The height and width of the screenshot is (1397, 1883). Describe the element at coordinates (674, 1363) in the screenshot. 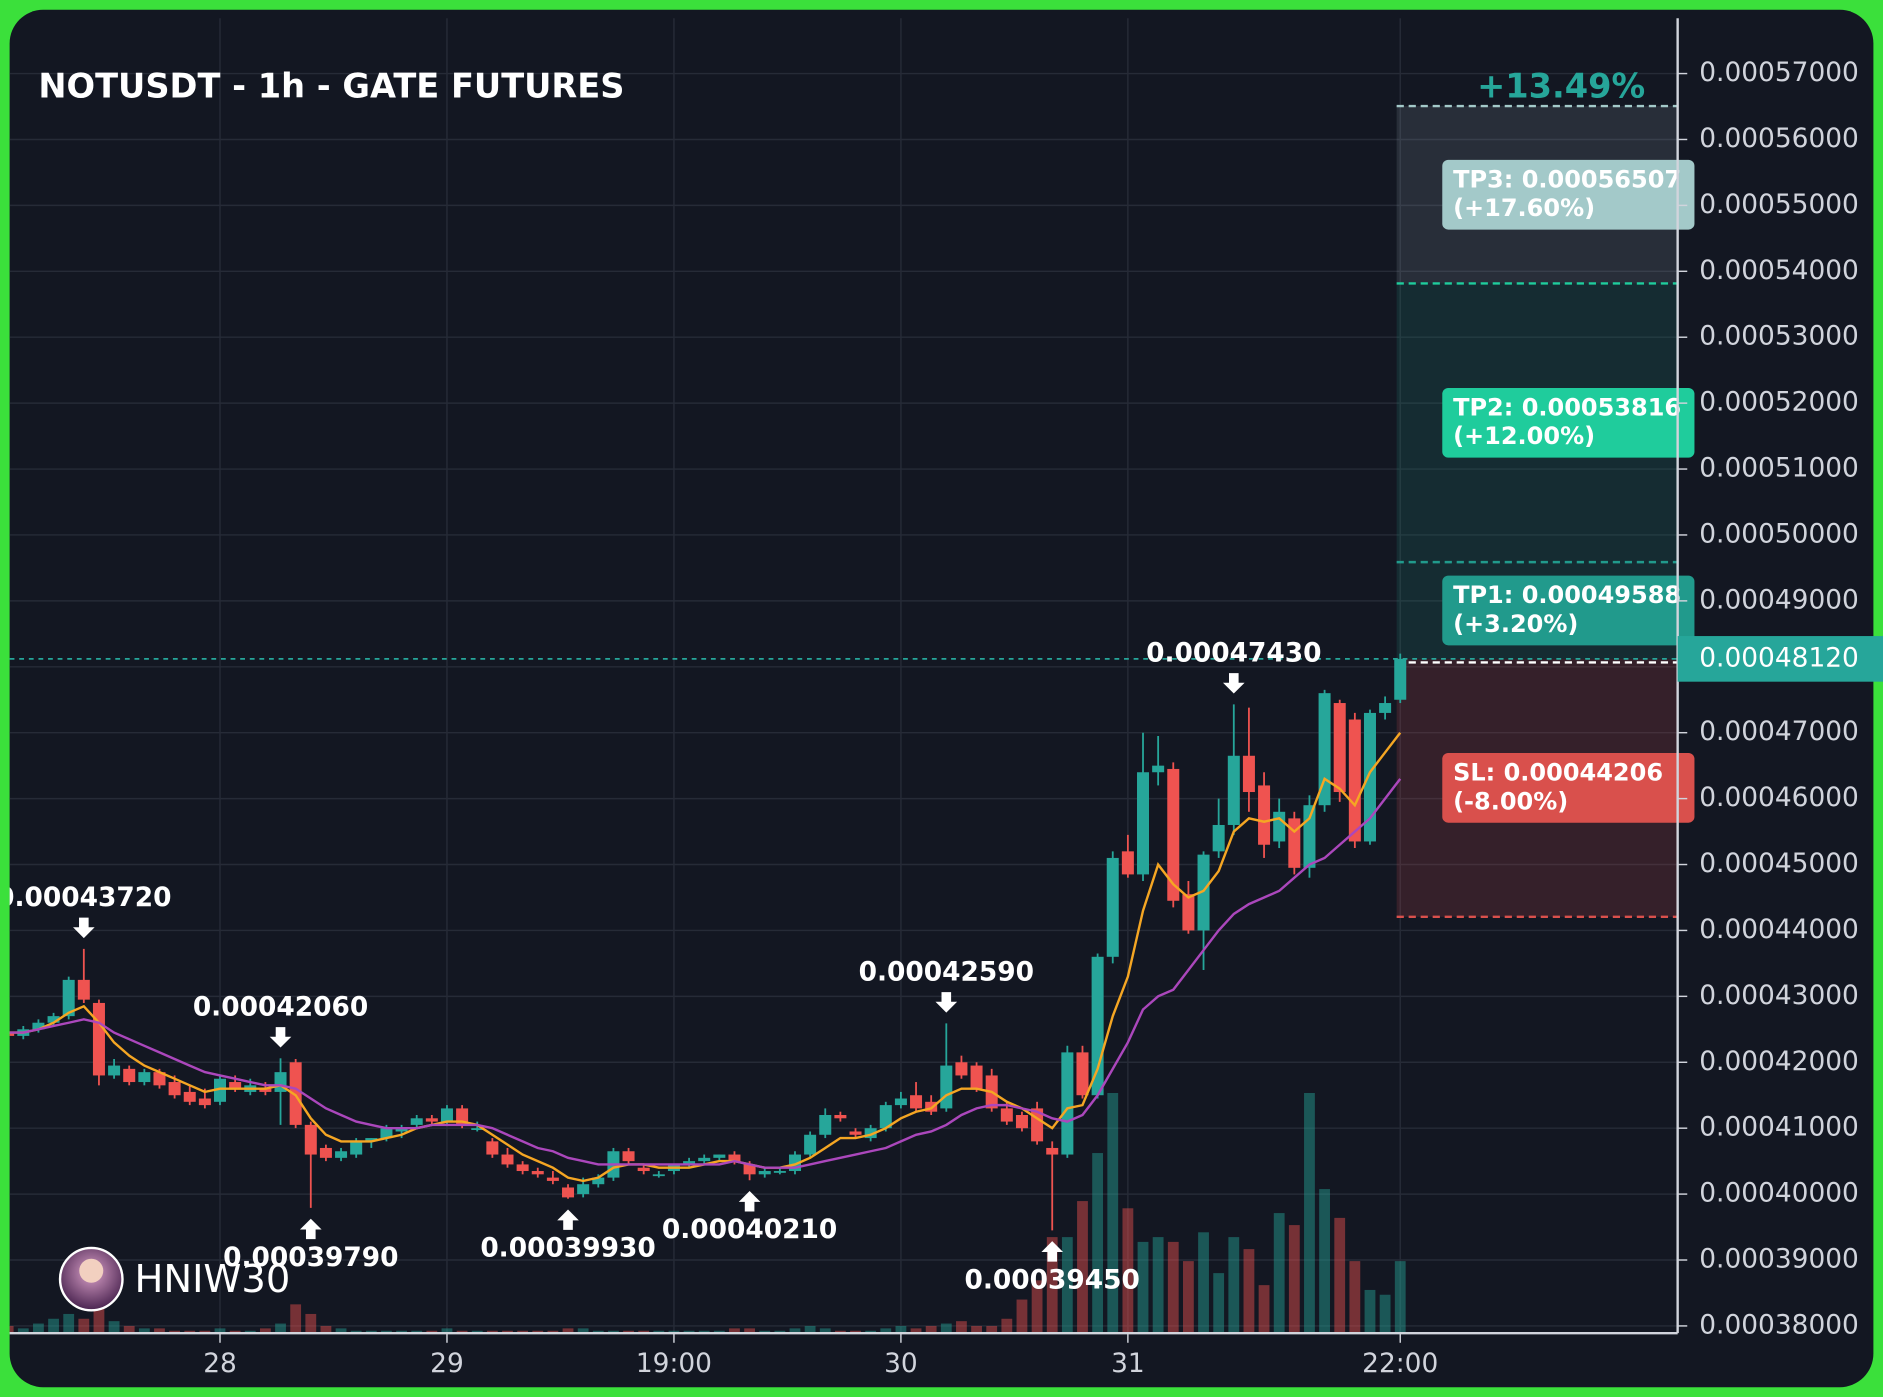

I see `x-tick-label: 19:00` at that location.